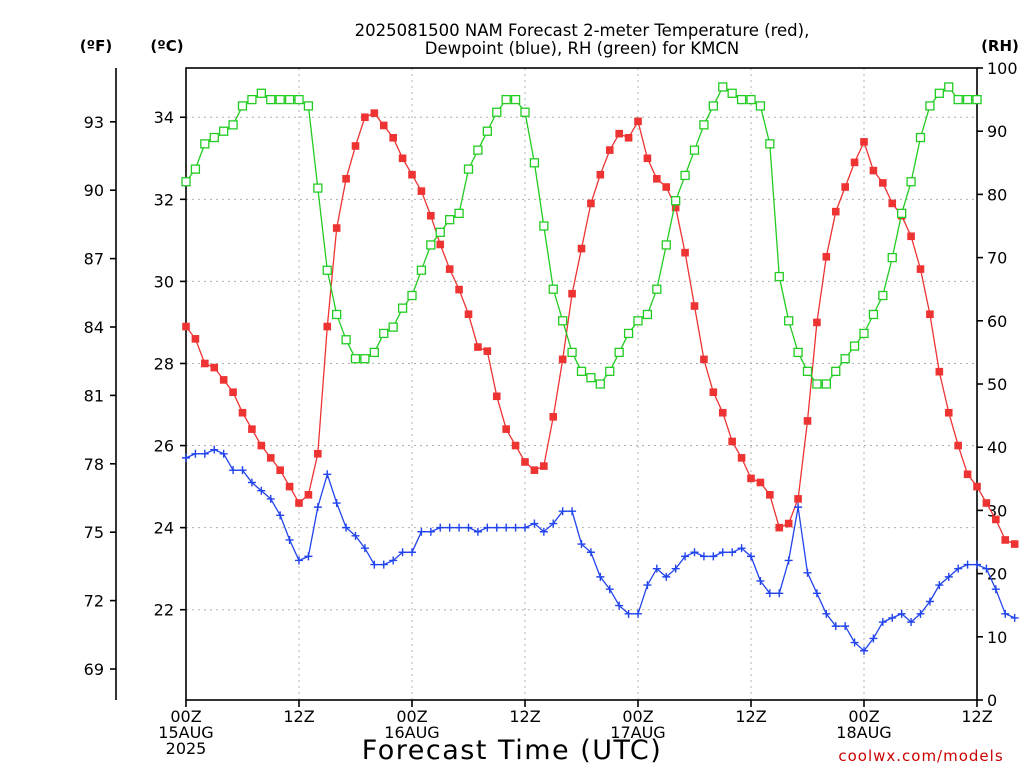  I want to click on x-tick-label: 18AUG, so click(863, 732).